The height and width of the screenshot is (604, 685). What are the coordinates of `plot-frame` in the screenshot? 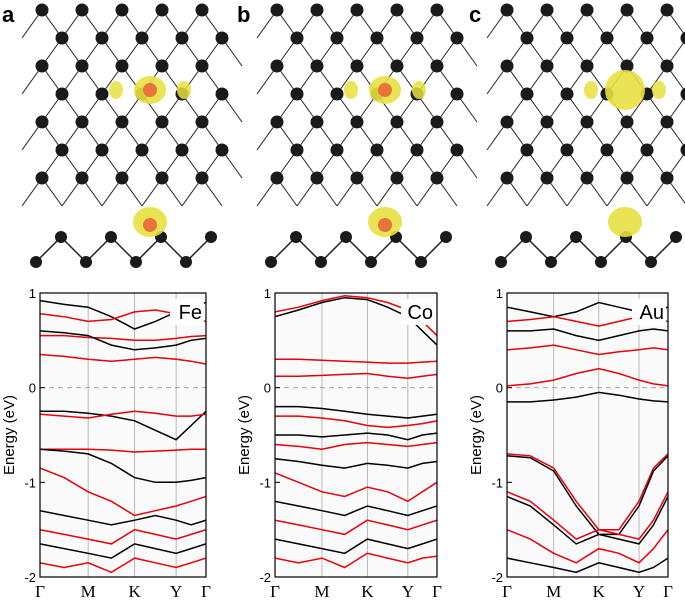 It's located at (123, 435).